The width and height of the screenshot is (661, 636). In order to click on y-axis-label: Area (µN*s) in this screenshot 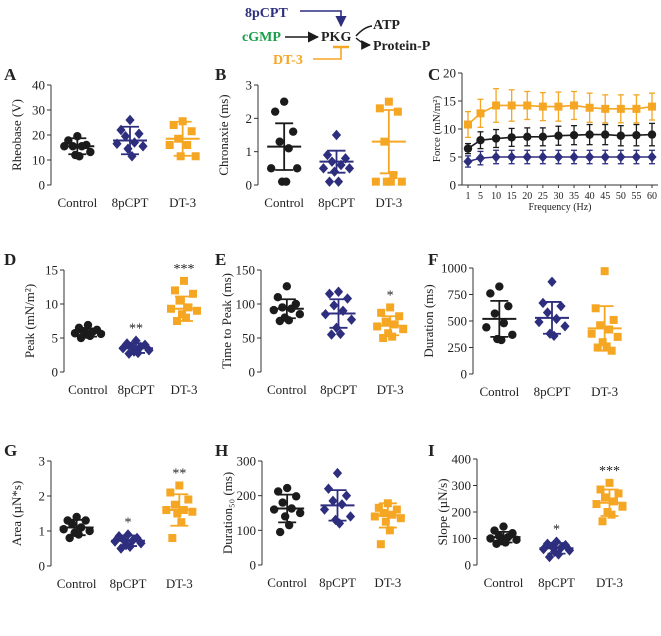, I will do `click(16, 514)`.